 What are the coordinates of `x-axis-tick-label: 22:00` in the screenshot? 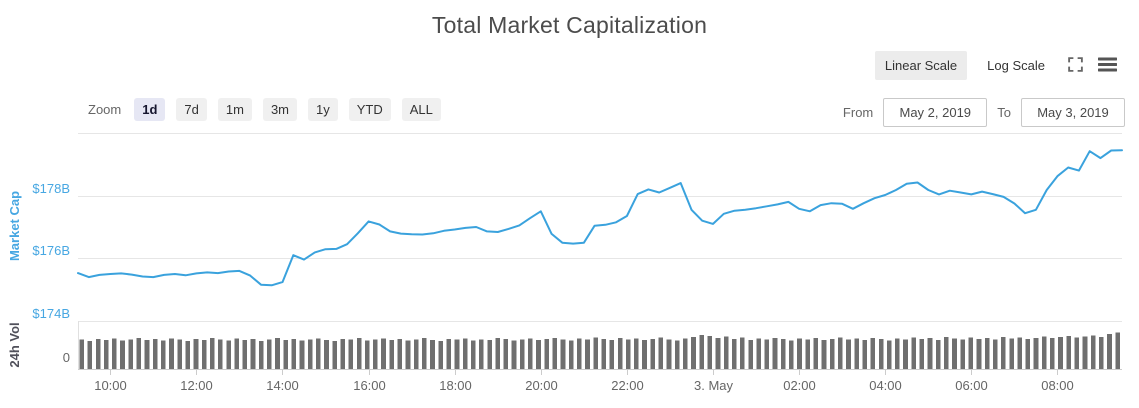 It's located at (627, 385).